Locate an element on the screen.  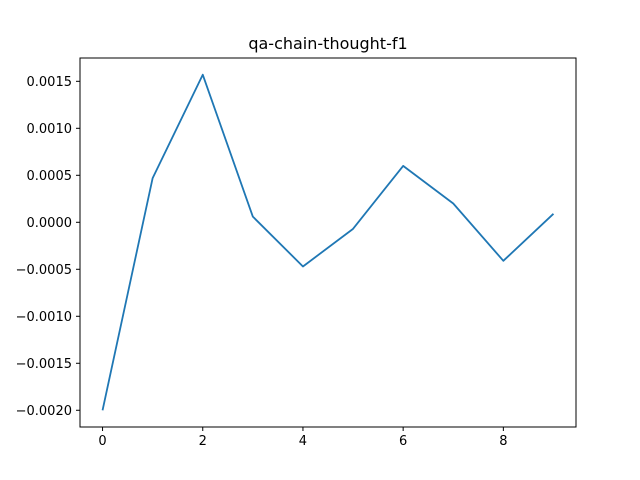
x-axis: 0 2 4 6 8 is located at coordinates (302, 438).